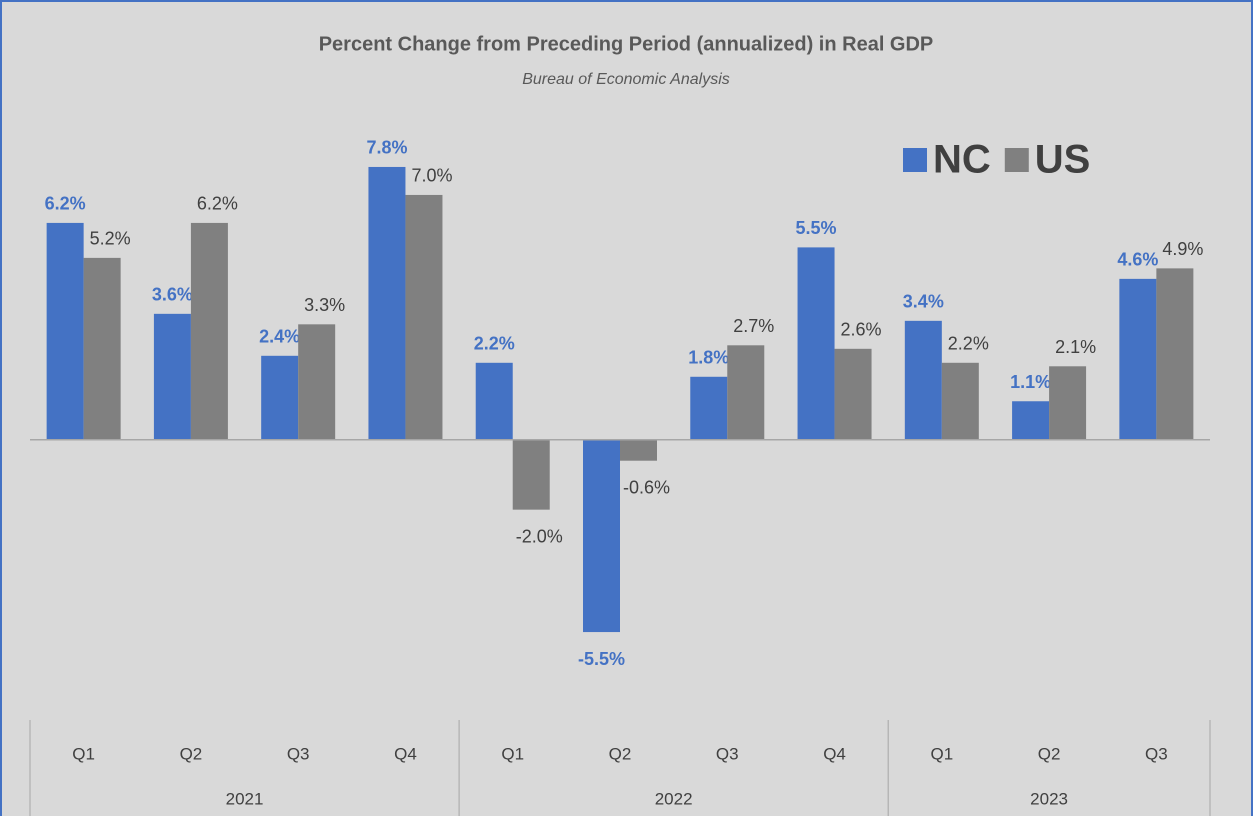 This screenshot has width=1253, height=816. What do you see at coordinates (1063, 160) in the screenshot?
I see `legend-label: US` at bounding box center [1063, 160].